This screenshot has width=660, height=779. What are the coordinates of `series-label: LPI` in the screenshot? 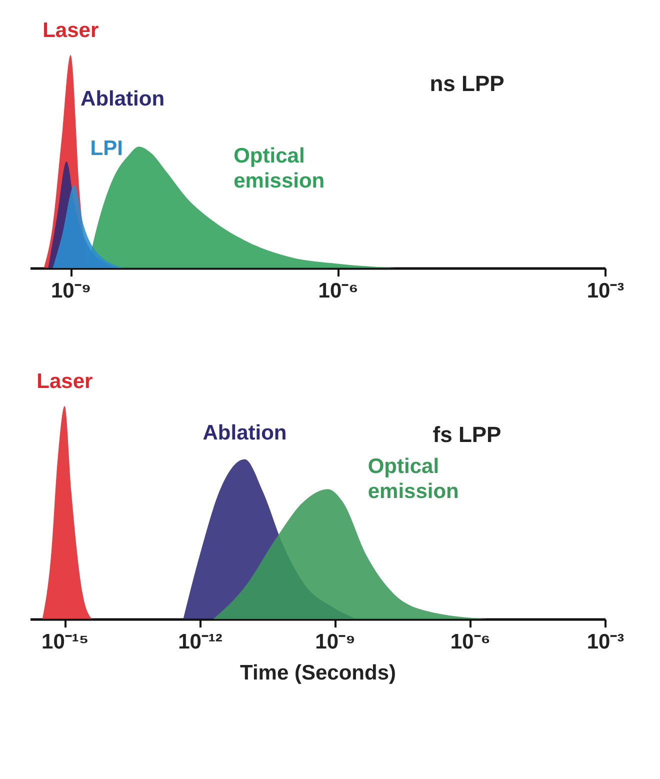 It's located at (106, 148).